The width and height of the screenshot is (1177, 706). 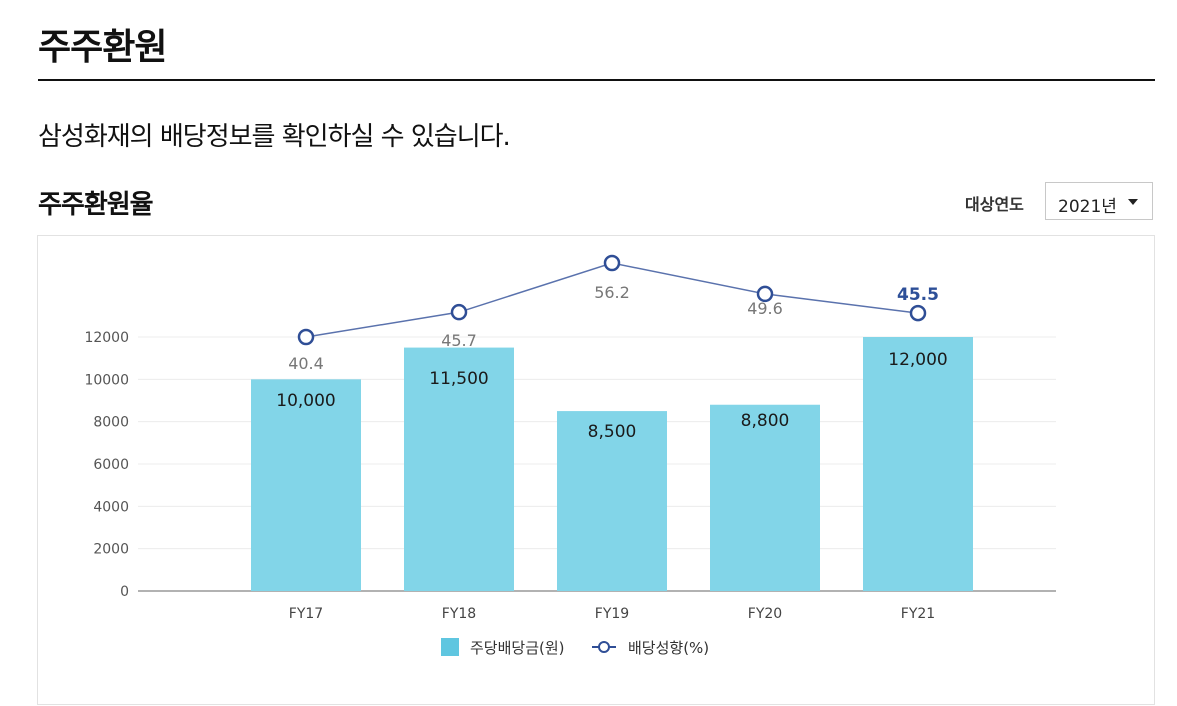 What do you see at coordinates (612, 501) in the screenshot?
I see `bar-fy19` at bounding box center [612, 501].